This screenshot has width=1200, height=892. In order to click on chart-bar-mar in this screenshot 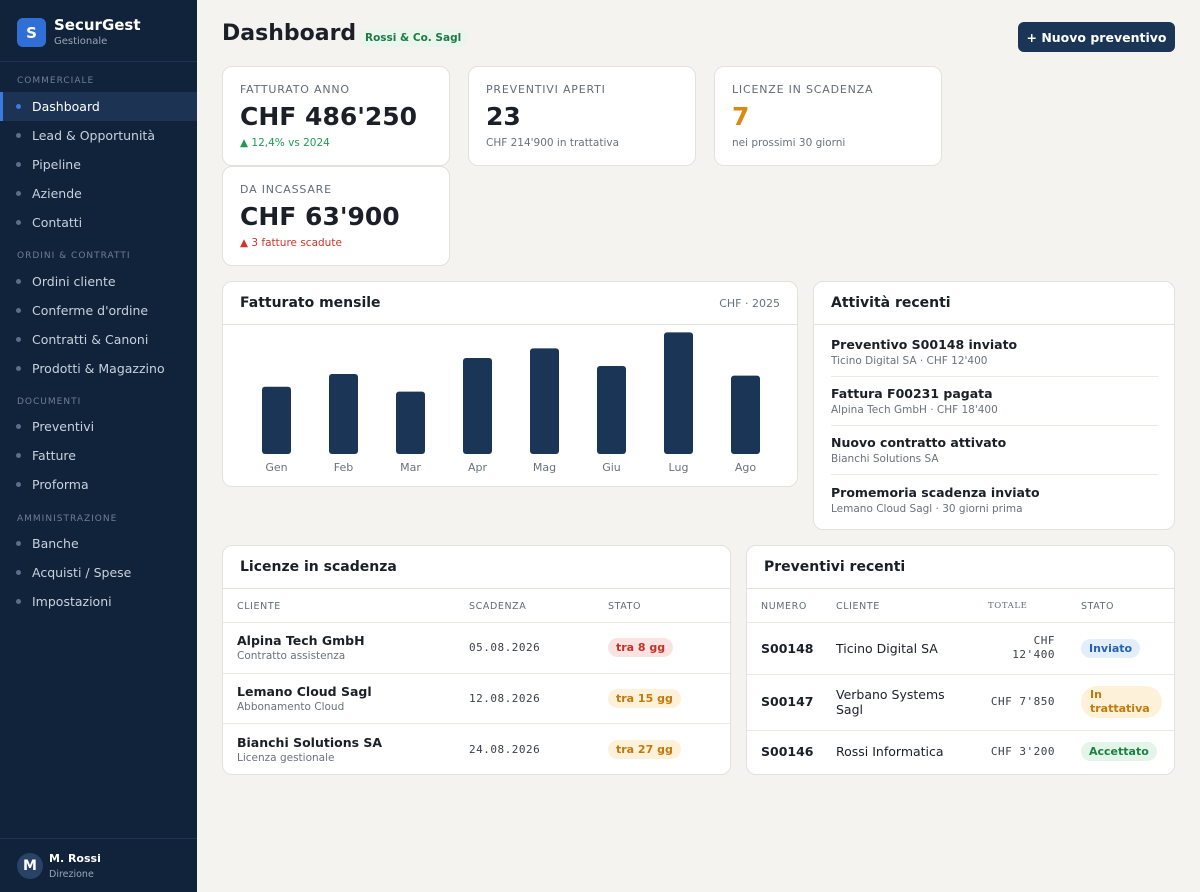, I will do `click(410, 422)`.